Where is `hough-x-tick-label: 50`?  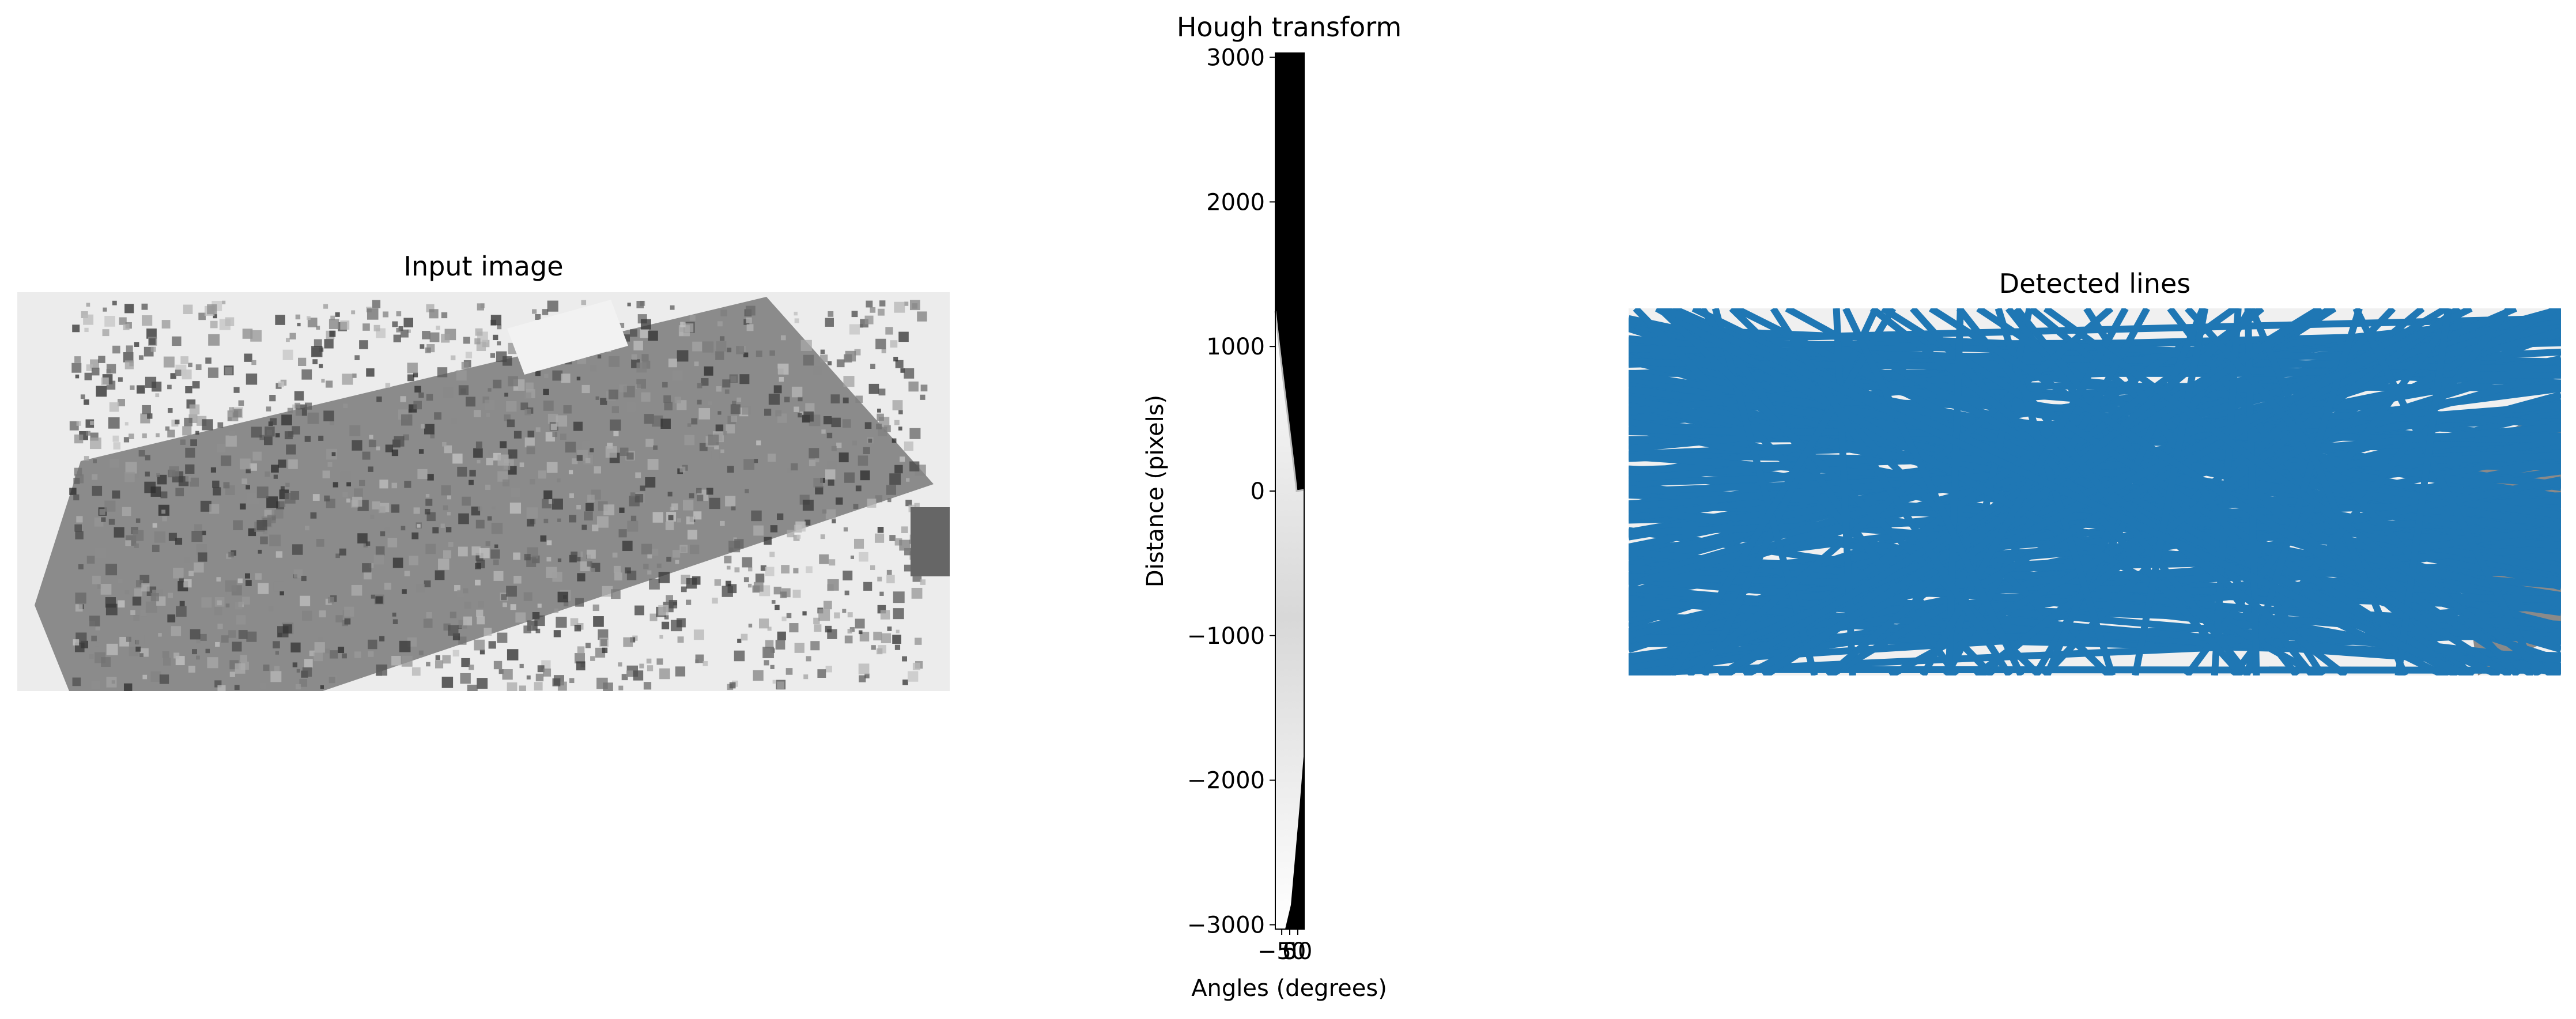
hough-x-tick-label: 50 is located at coordinates (1297, 951).